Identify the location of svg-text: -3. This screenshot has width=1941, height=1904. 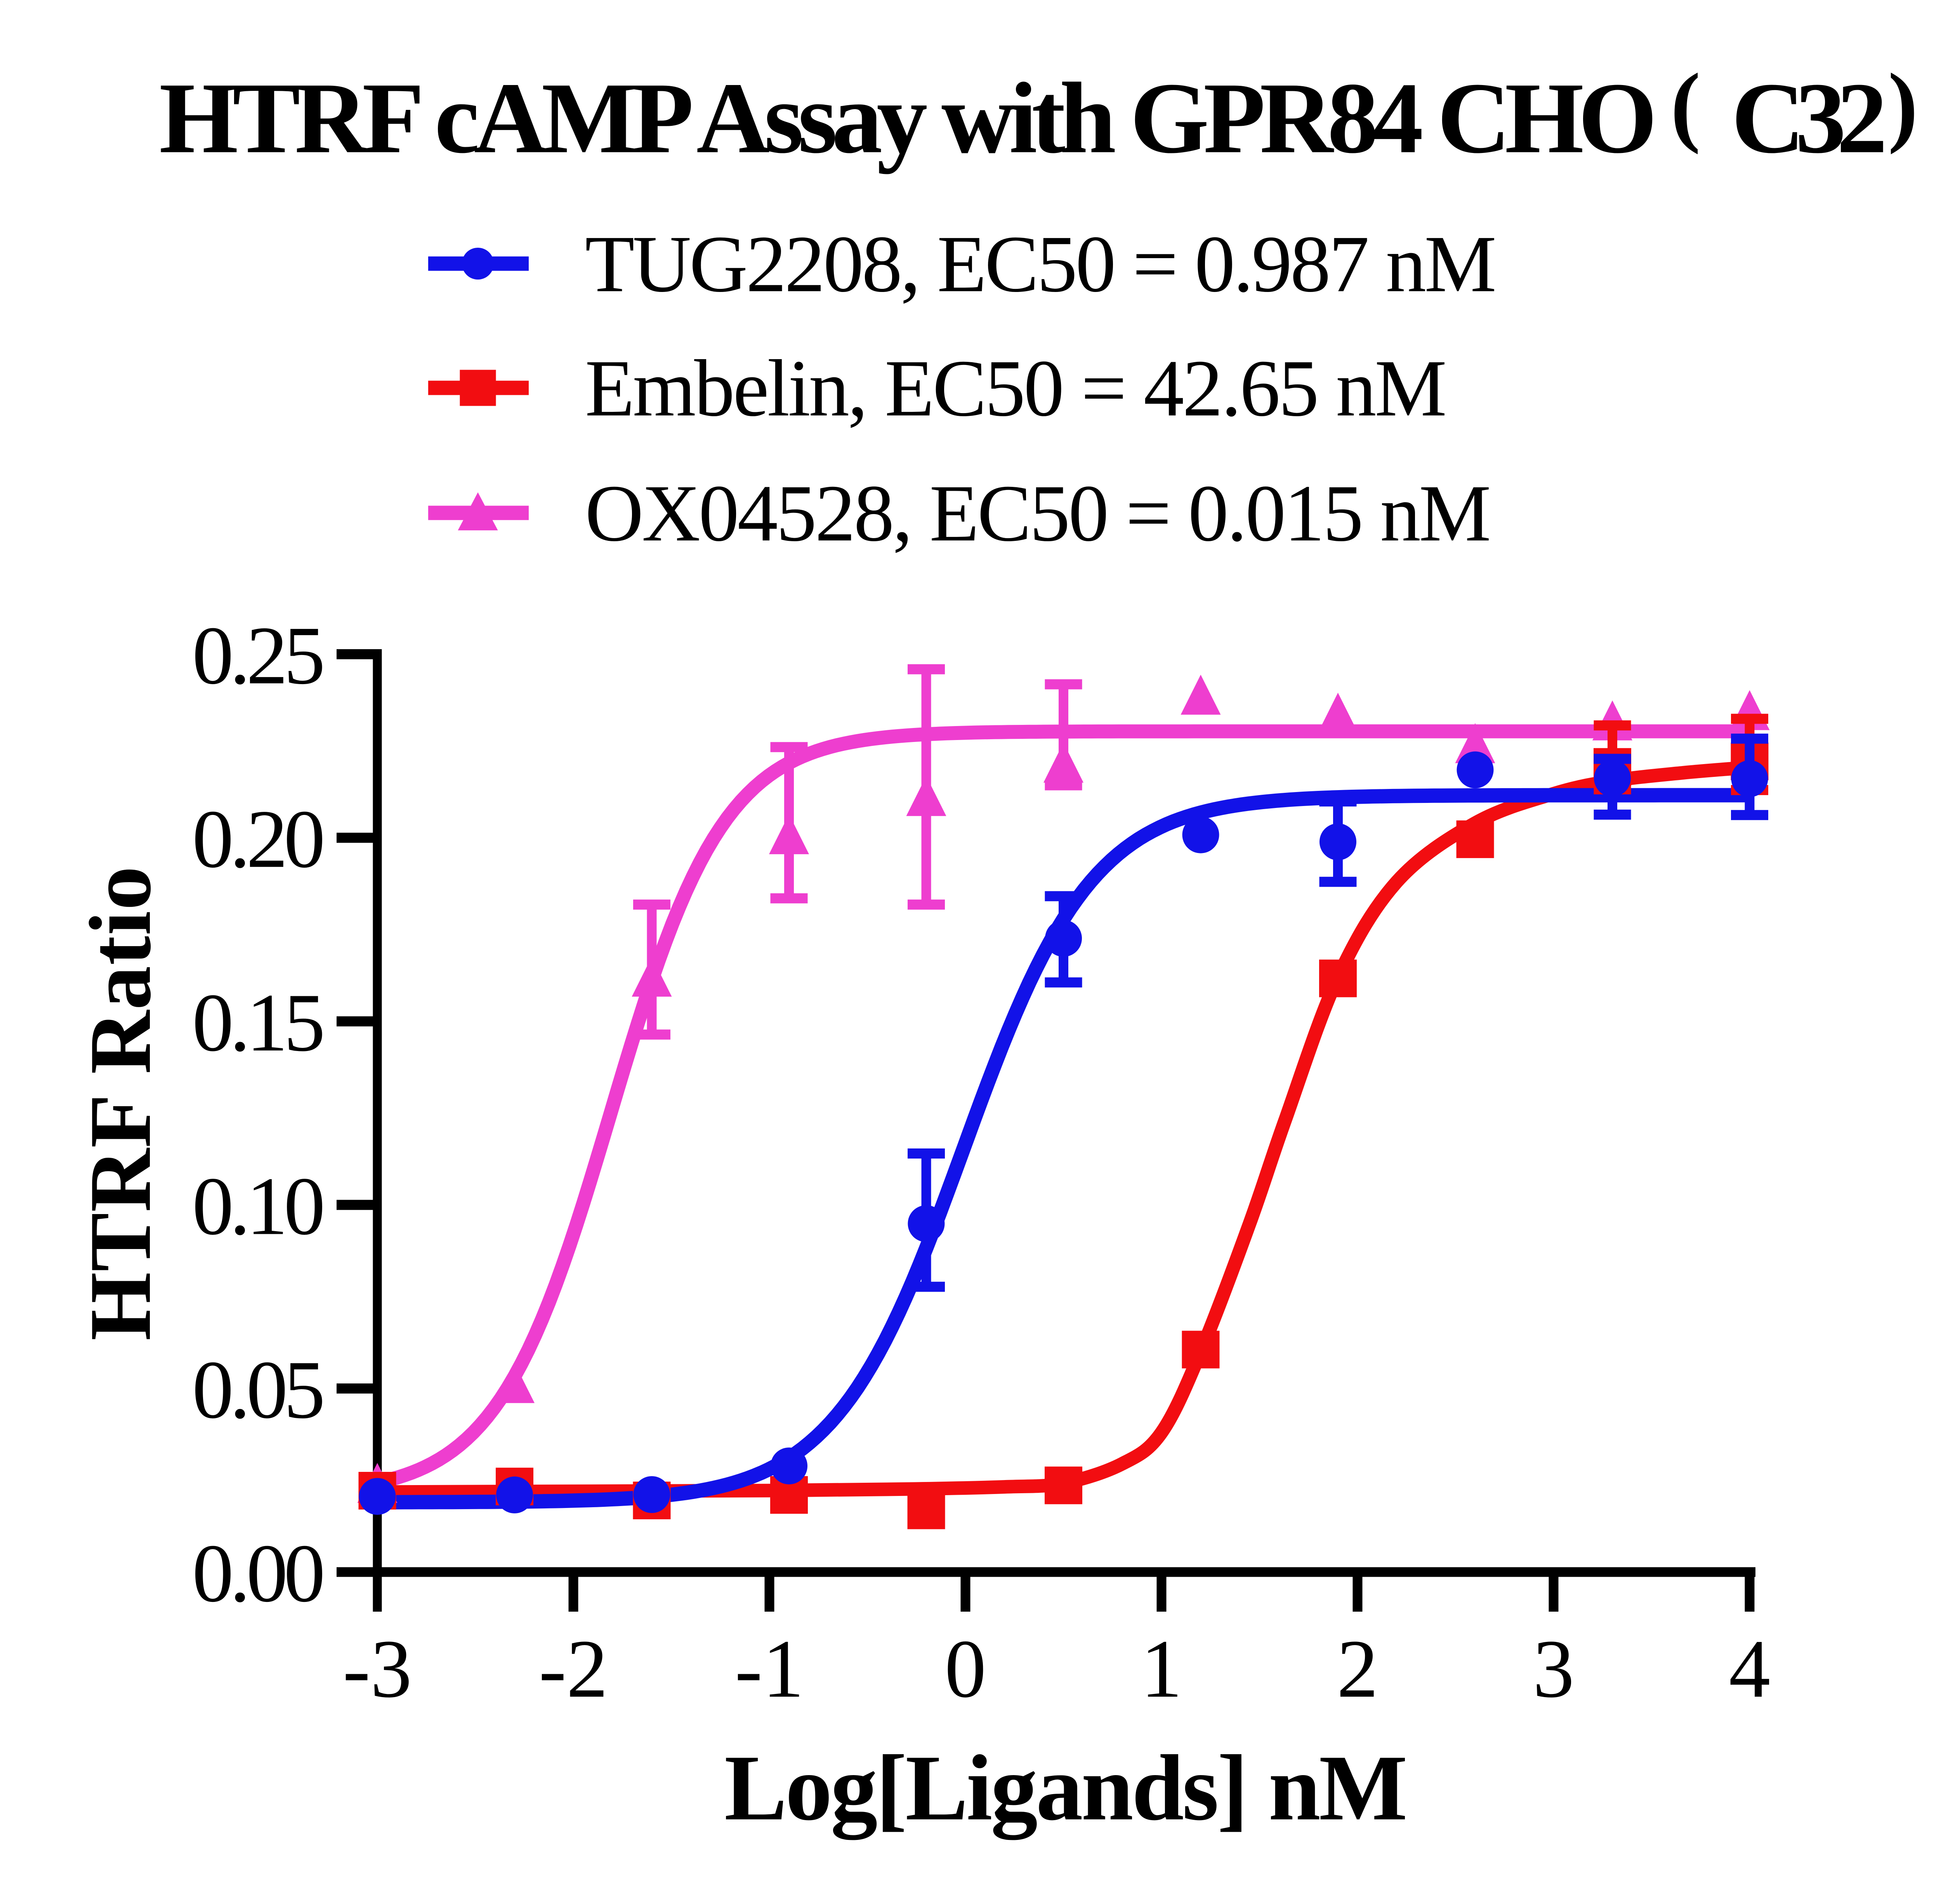
(377, 1669).